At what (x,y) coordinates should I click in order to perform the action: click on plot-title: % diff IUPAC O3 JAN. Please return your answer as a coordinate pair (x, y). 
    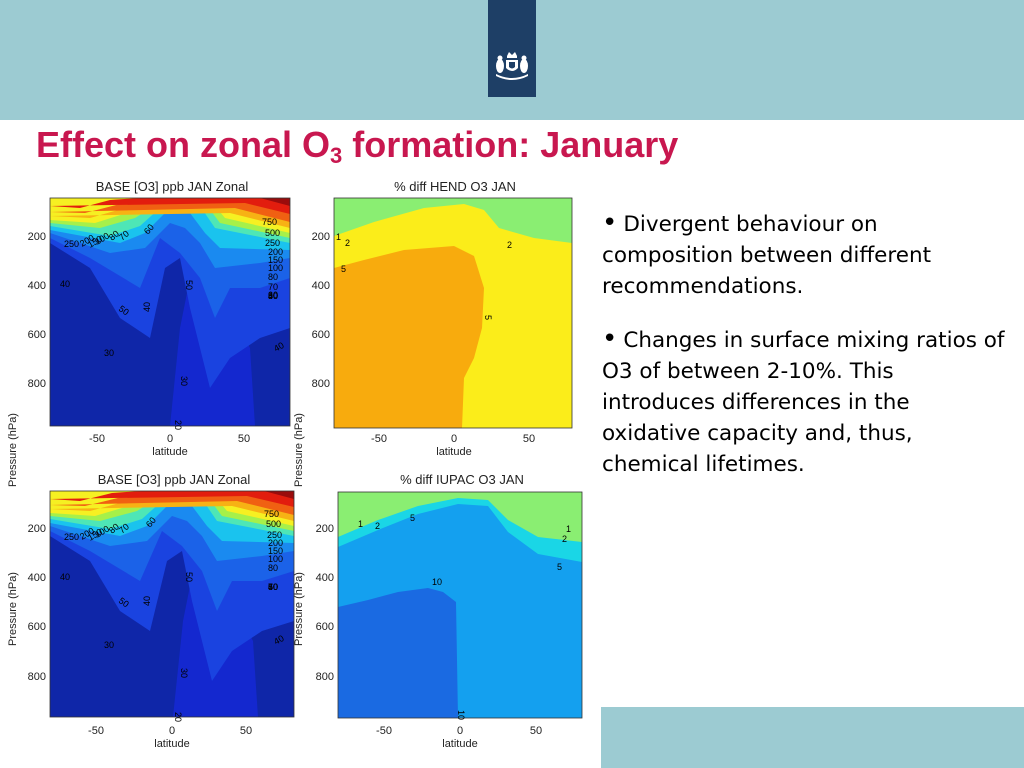
    Looking at the image, I should click on (462, 479).